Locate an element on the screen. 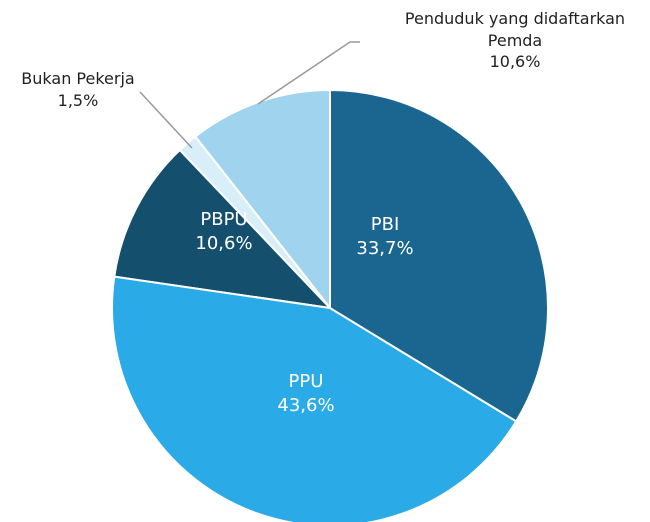 This screenshot has height=522, width=650. slice-label: PPU 43,6% is located at coordinates (305, 394).